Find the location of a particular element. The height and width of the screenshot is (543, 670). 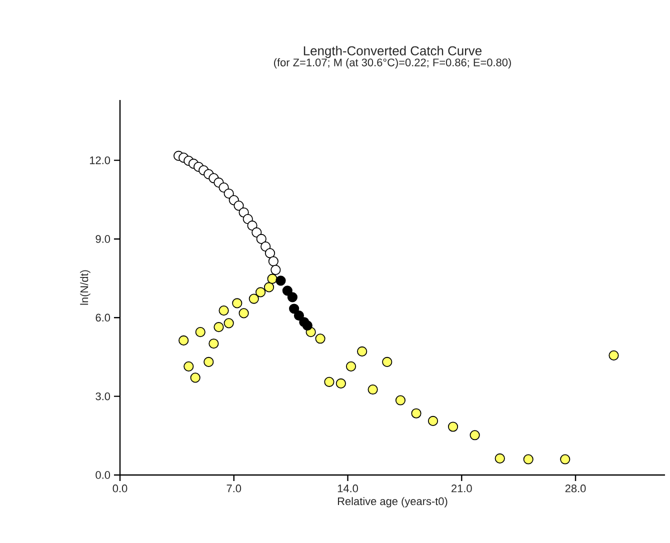

chart-title: Length-Converted Catch Curve is located at coordinates (393, 52).